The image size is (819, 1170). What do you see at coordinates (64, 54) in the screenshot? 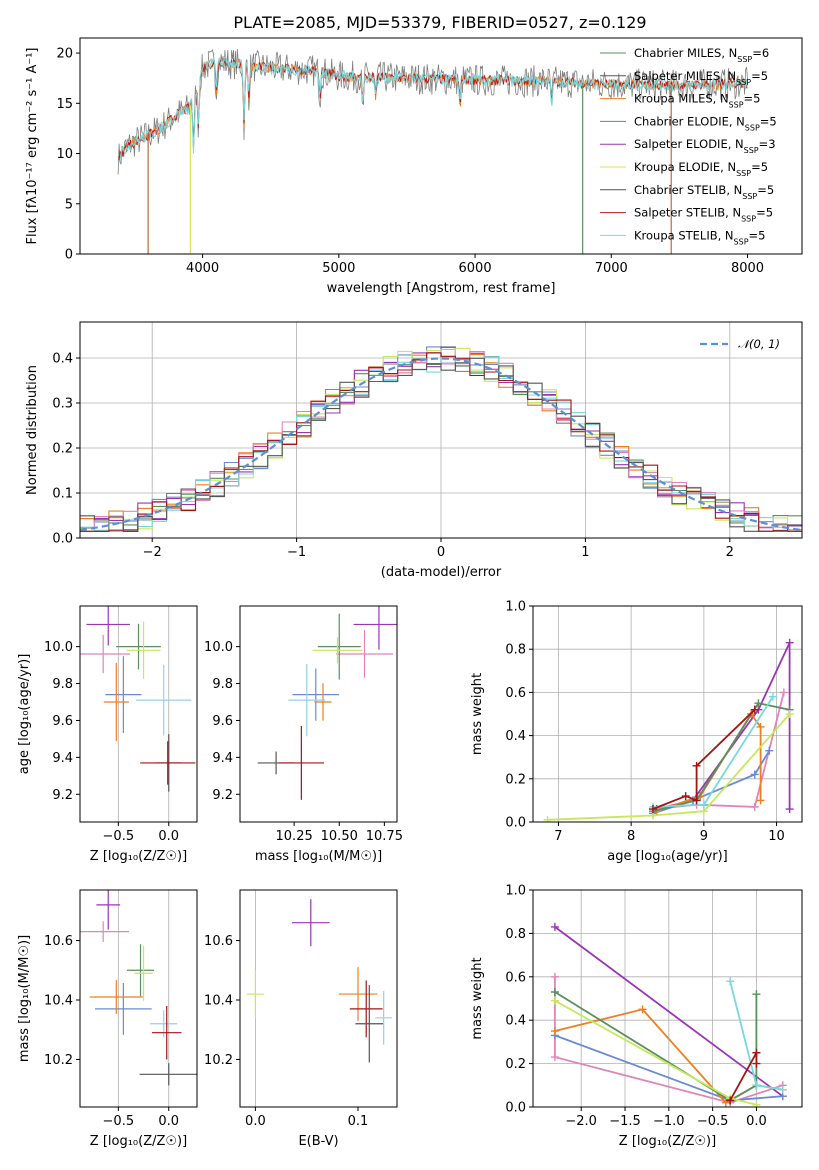
I see `y-tick-label: 20` at bounding box center [64, 54].